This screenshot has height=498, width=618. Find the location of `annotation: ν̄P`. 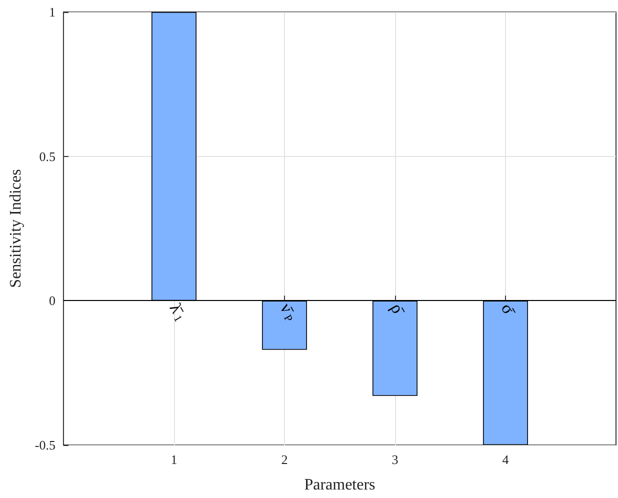

annotation: ν̄P is located at coordinates (287, 312).